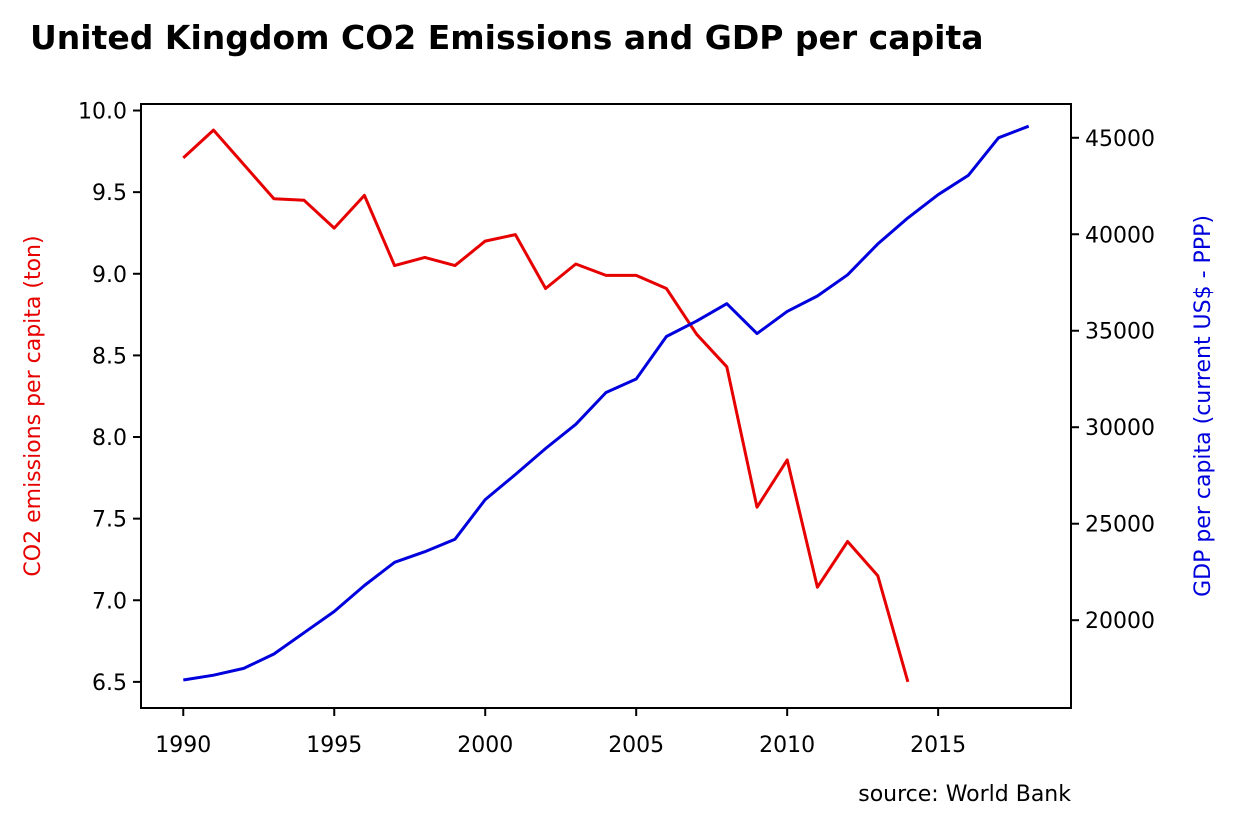 The image size is (1237, 827). I want to click on y-left-tick-label: 9.0, so click(109, 275).